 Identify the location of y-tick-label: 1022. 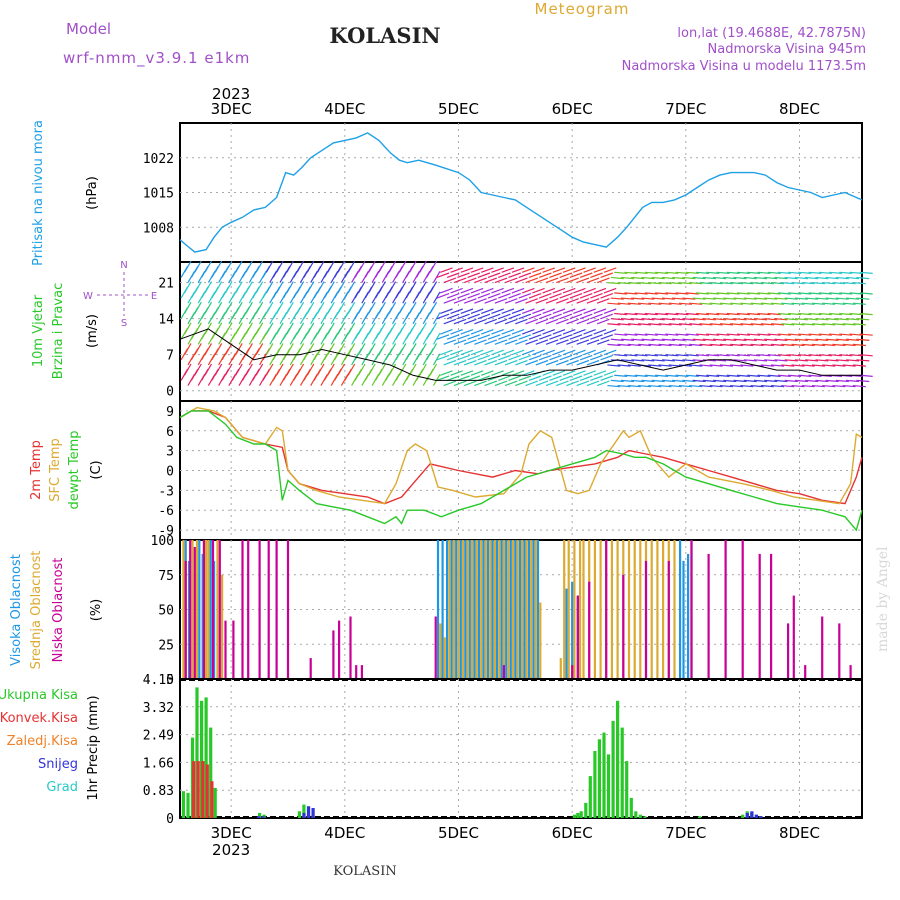
(158, 159).